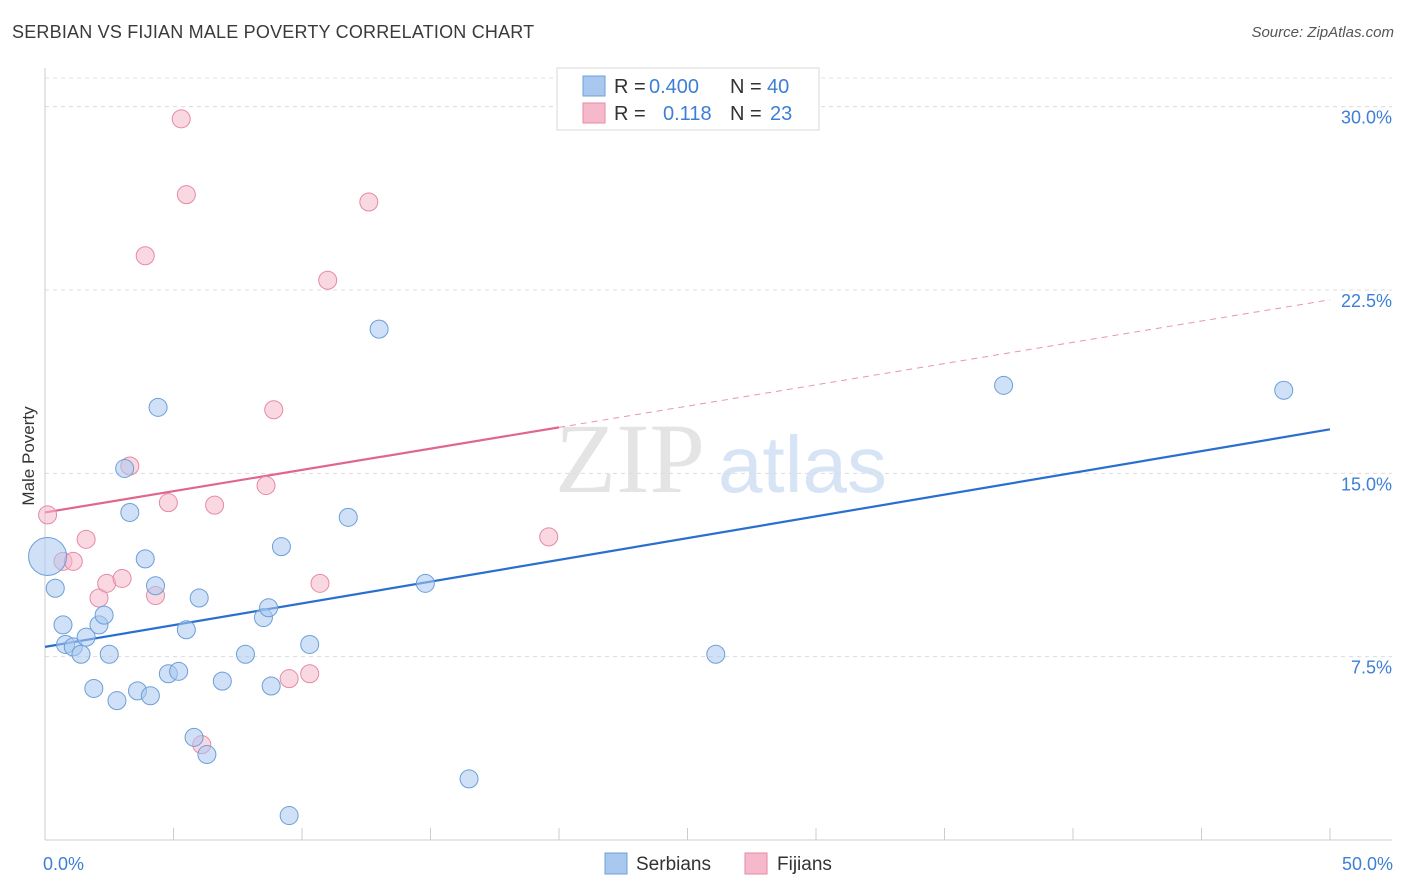  What do you see at coordinates (944, 363) in the screenshot?
I see `trend-line-fijians-extension` at bounding box center [944, 363].